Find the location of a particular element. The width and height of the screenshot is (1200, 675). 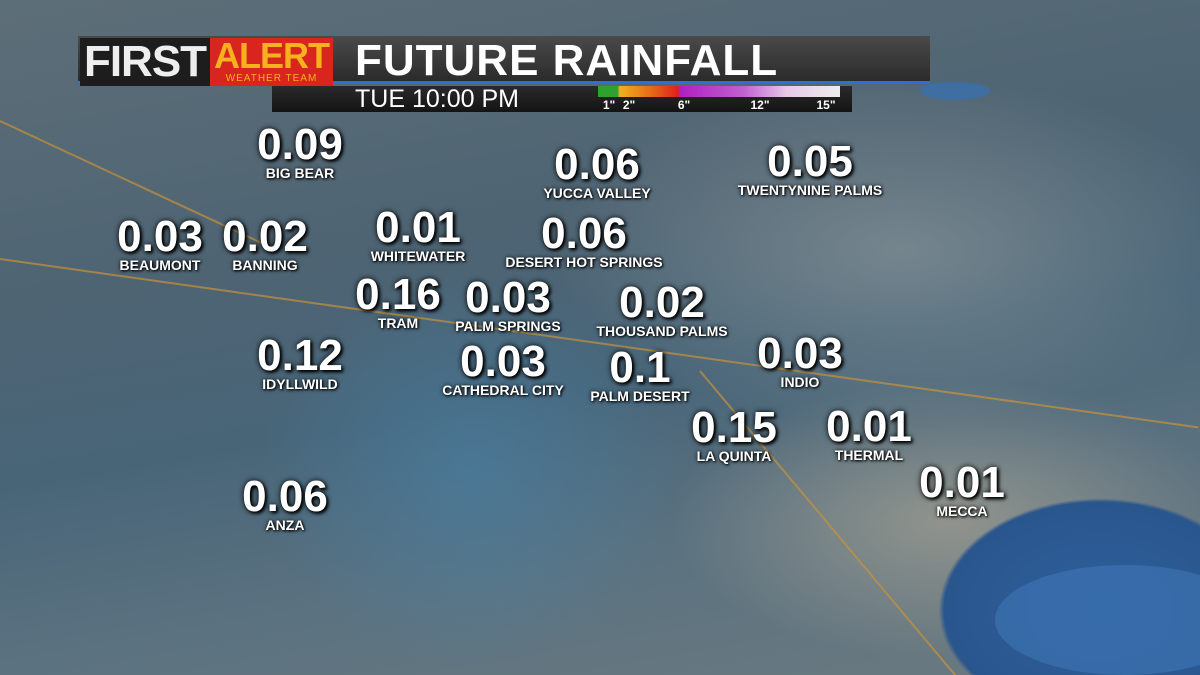

rainfall-value: 0.05 is located at coordinates (810, 161).